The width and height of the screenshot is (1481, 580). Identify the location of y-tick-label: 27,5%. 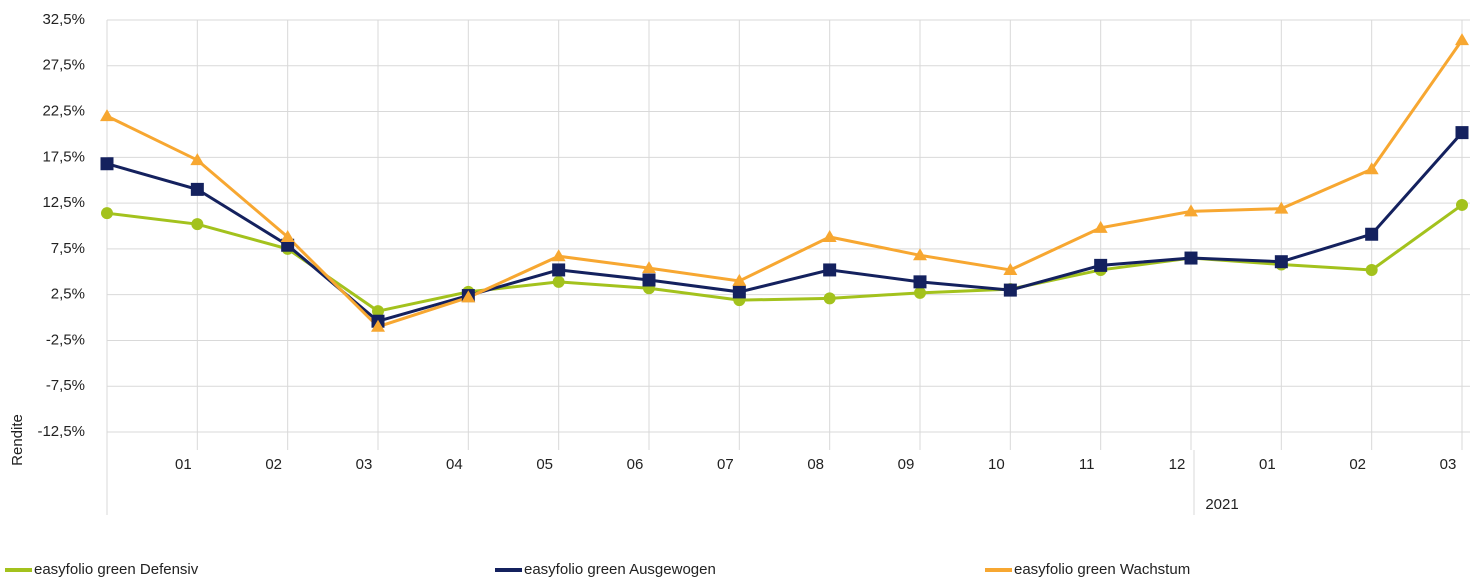
(63, 65).